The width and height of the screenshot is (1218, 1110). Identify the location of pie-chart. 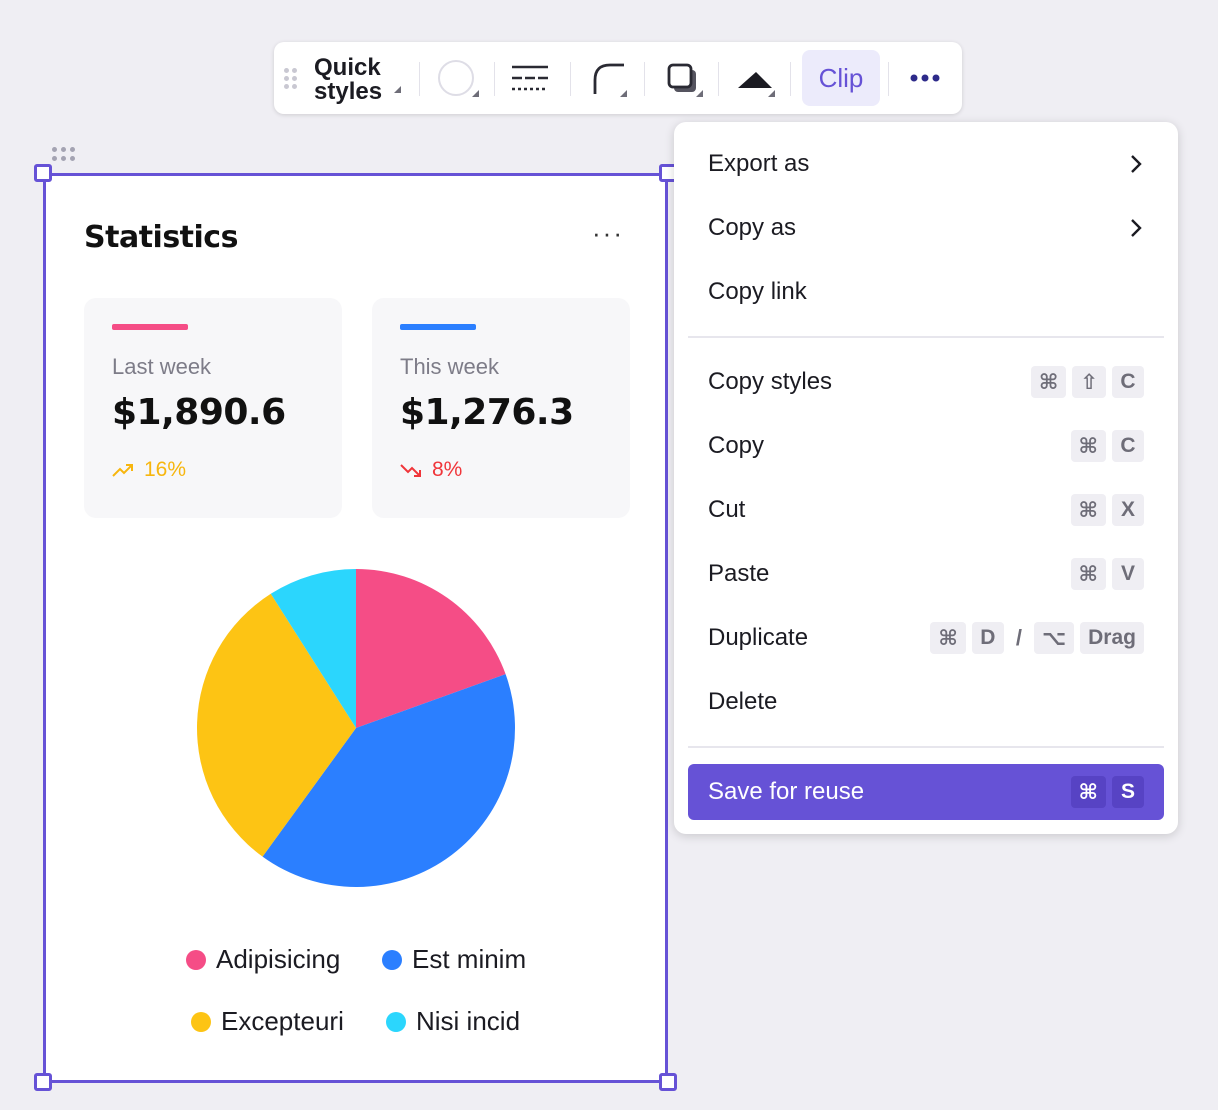
(355, 728).